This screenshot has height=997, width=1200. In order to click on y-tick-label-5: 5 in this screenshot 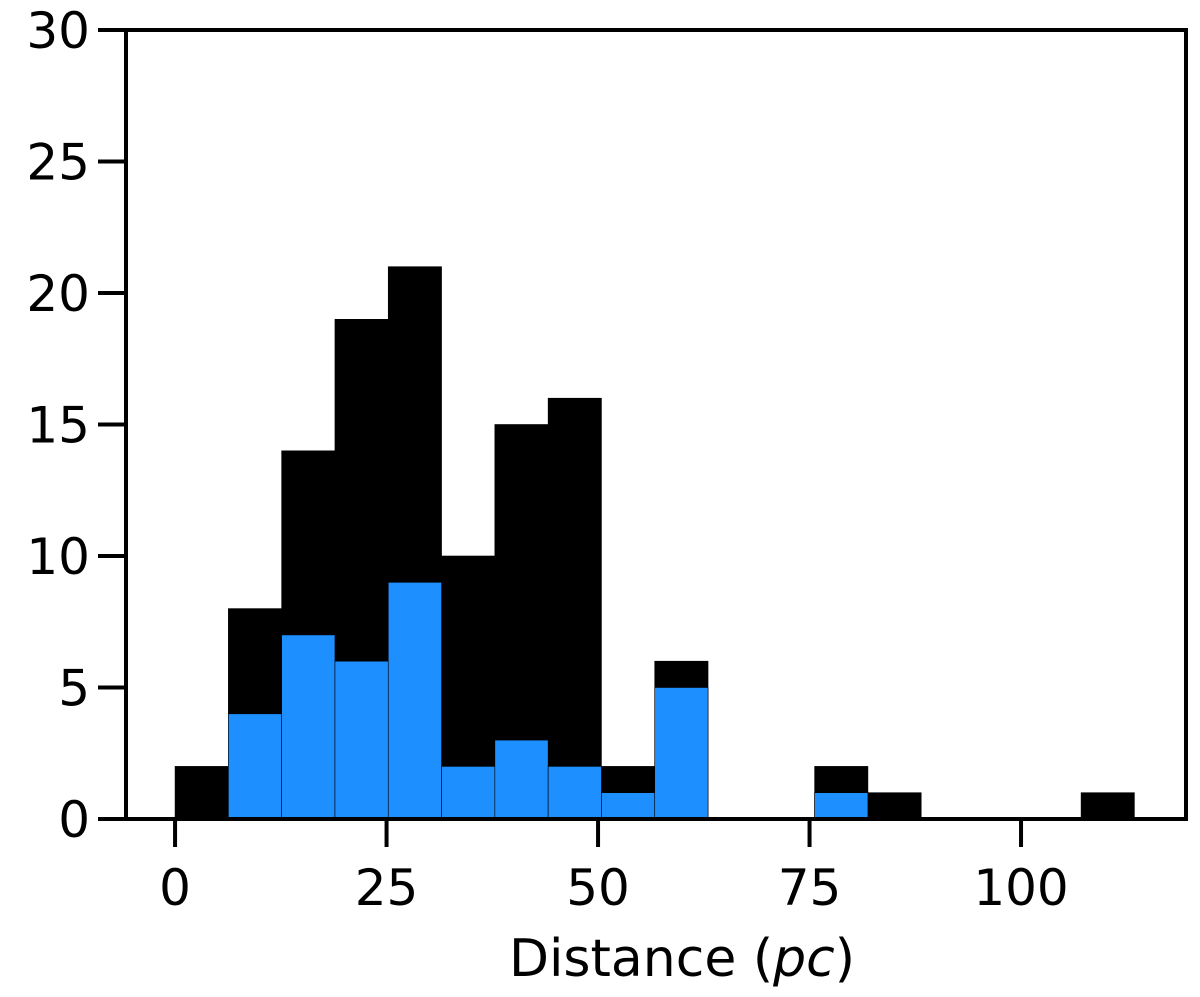, I will do `click(74, 689)`.